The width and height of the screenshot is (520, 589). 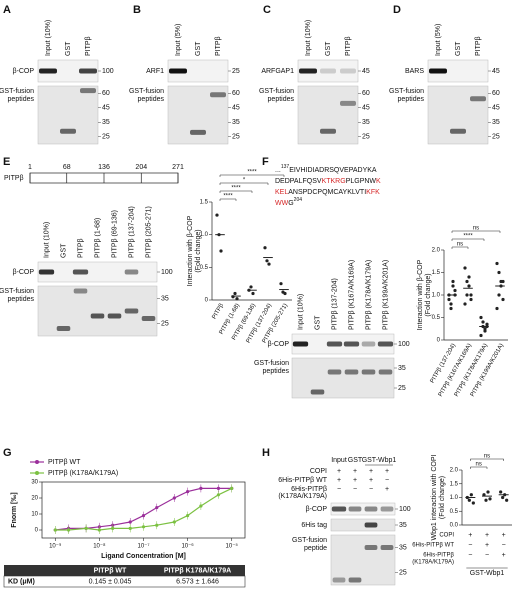 I want to click on y-tick-label: 2.0, so click(x=454, y=471).